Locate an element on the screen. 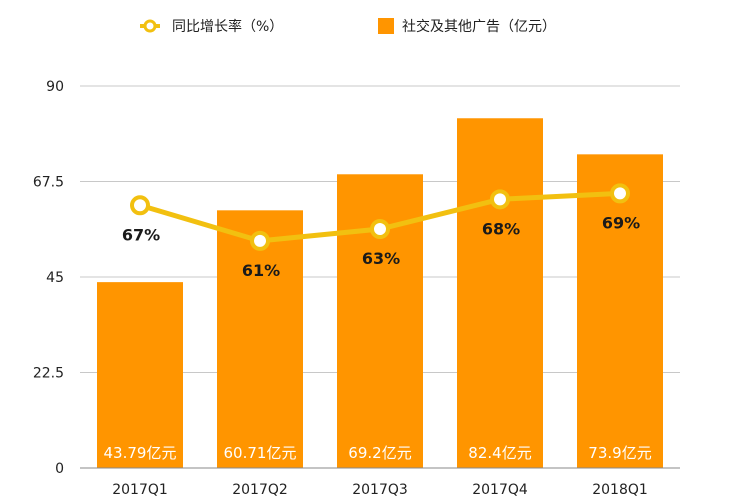 The width and height of the screenshot is (743, 503). y-tick-label: 45 is located at coordinates (55, 278).